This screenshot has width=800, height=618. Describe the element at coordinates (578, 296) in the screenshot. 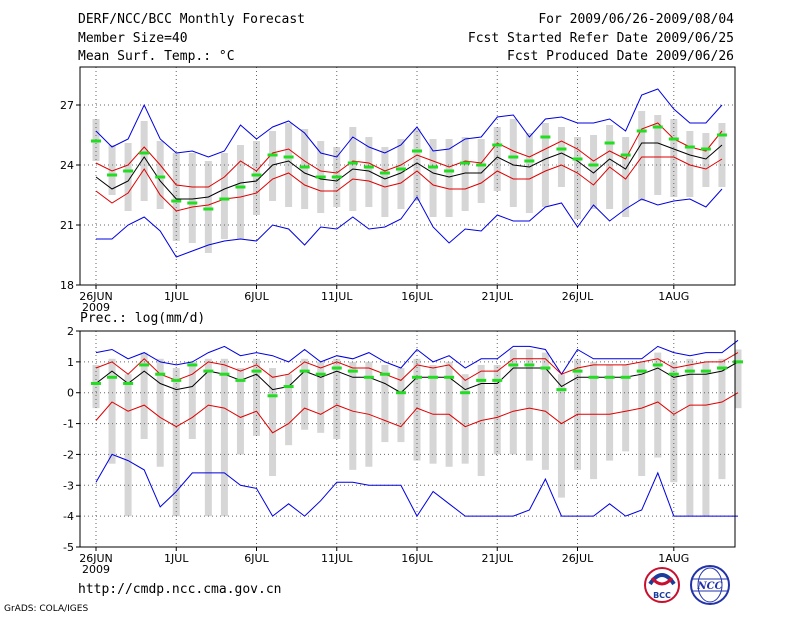

I see `x-tick-label: 26JUL` at that location.